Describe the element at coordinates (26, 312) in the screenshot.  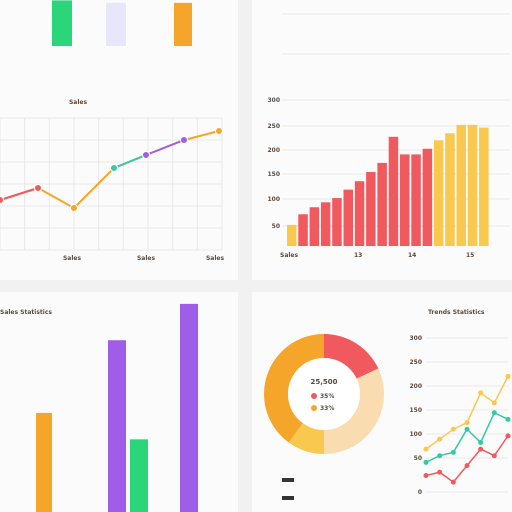
I see `chart-title: Sales Statistics` at that location.